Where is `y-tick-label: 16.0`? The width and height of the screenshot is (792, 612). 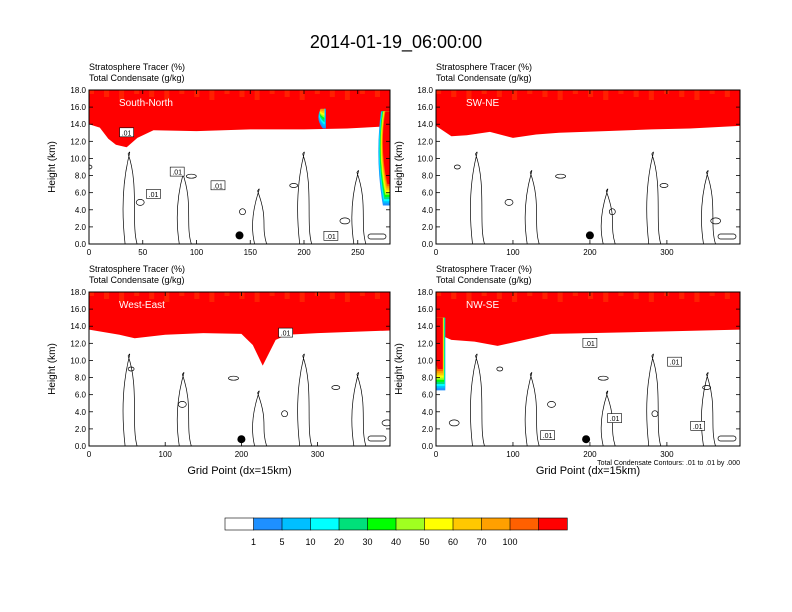 y-tick-label: 16.0 is located at coordinates (425, 309).